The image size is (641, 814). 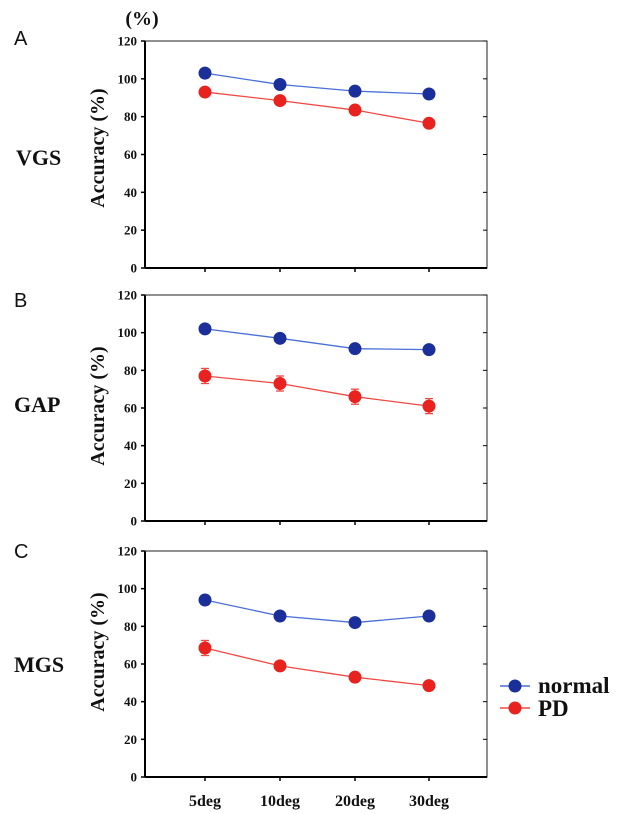 I want to click on legend-marker-normal, so click(x=515, y=686).